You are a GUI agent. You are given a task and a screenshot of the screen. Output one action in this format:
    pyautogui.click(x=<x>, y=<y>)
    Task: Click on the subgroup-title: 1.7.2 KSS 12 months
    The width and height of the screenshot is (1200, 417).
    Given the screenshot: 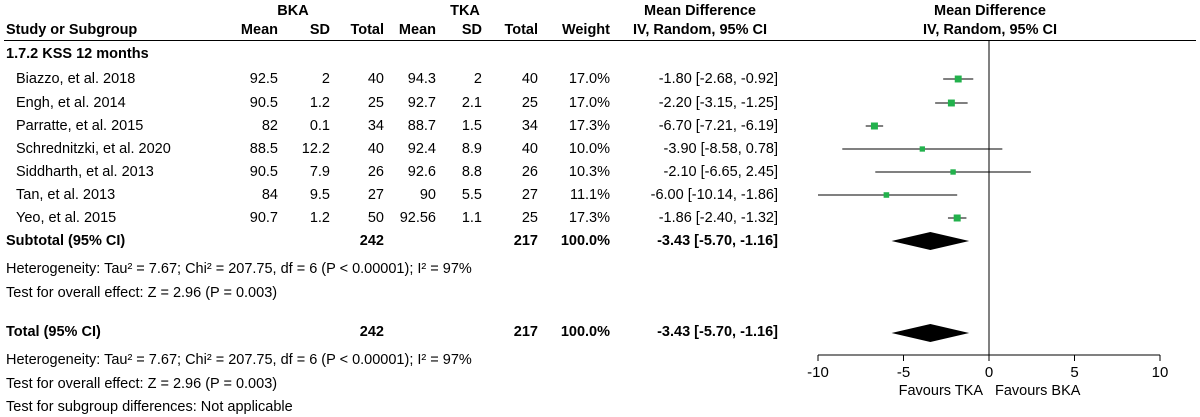 What is the action you would take?
    pyautogui.click(x=77, y=54)
    